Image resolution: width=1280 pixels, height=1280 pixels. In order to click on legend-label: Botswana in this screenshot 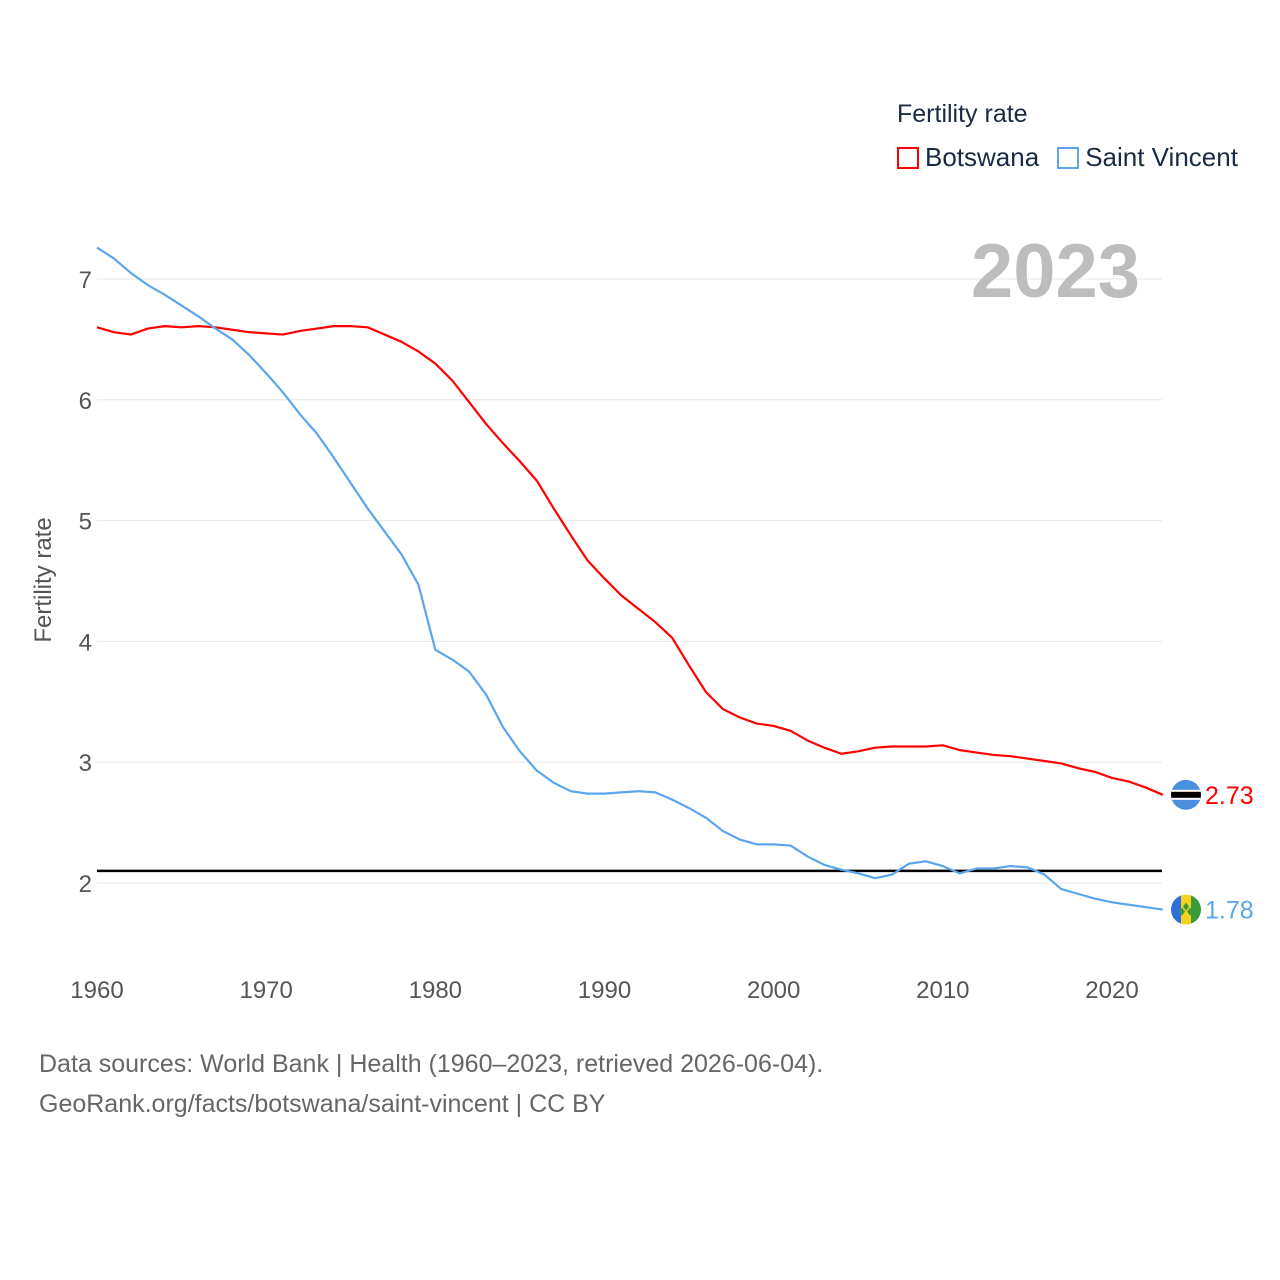, I will do `click(982, 157)`.